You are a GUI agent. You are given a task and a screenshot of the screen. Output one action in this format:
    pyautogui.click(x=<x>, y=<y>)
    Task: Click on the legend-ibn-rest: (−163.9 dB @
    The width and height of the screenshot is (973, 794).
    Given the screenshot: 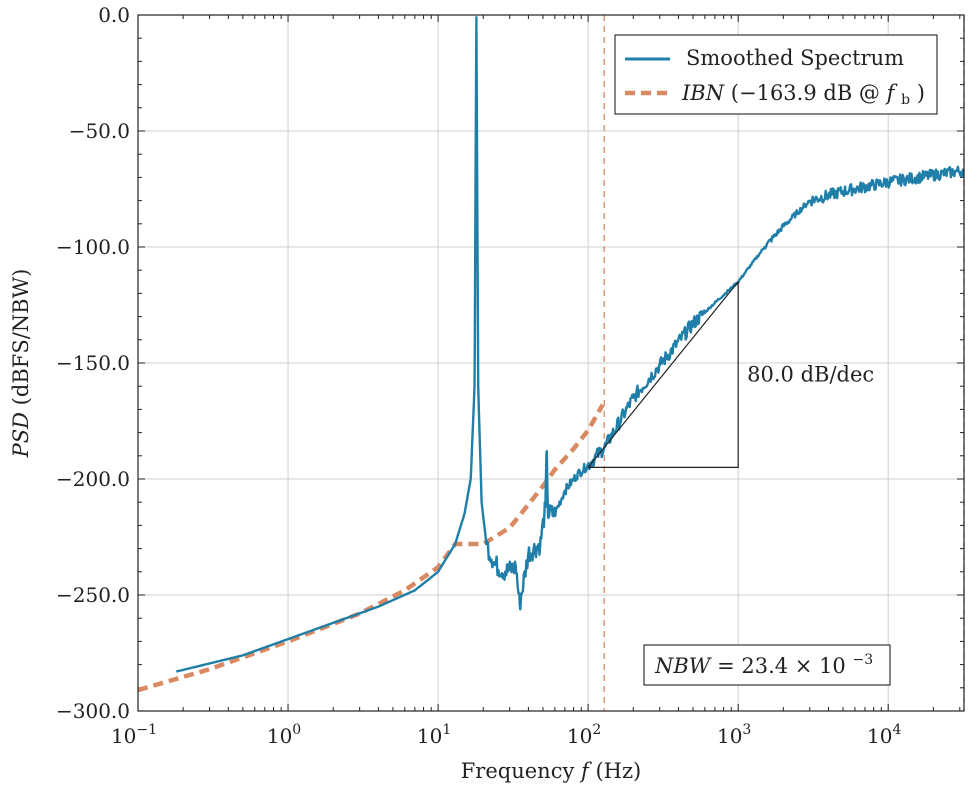 What is the action you would take?
    pyautogui.click(x=809, y=93)
    